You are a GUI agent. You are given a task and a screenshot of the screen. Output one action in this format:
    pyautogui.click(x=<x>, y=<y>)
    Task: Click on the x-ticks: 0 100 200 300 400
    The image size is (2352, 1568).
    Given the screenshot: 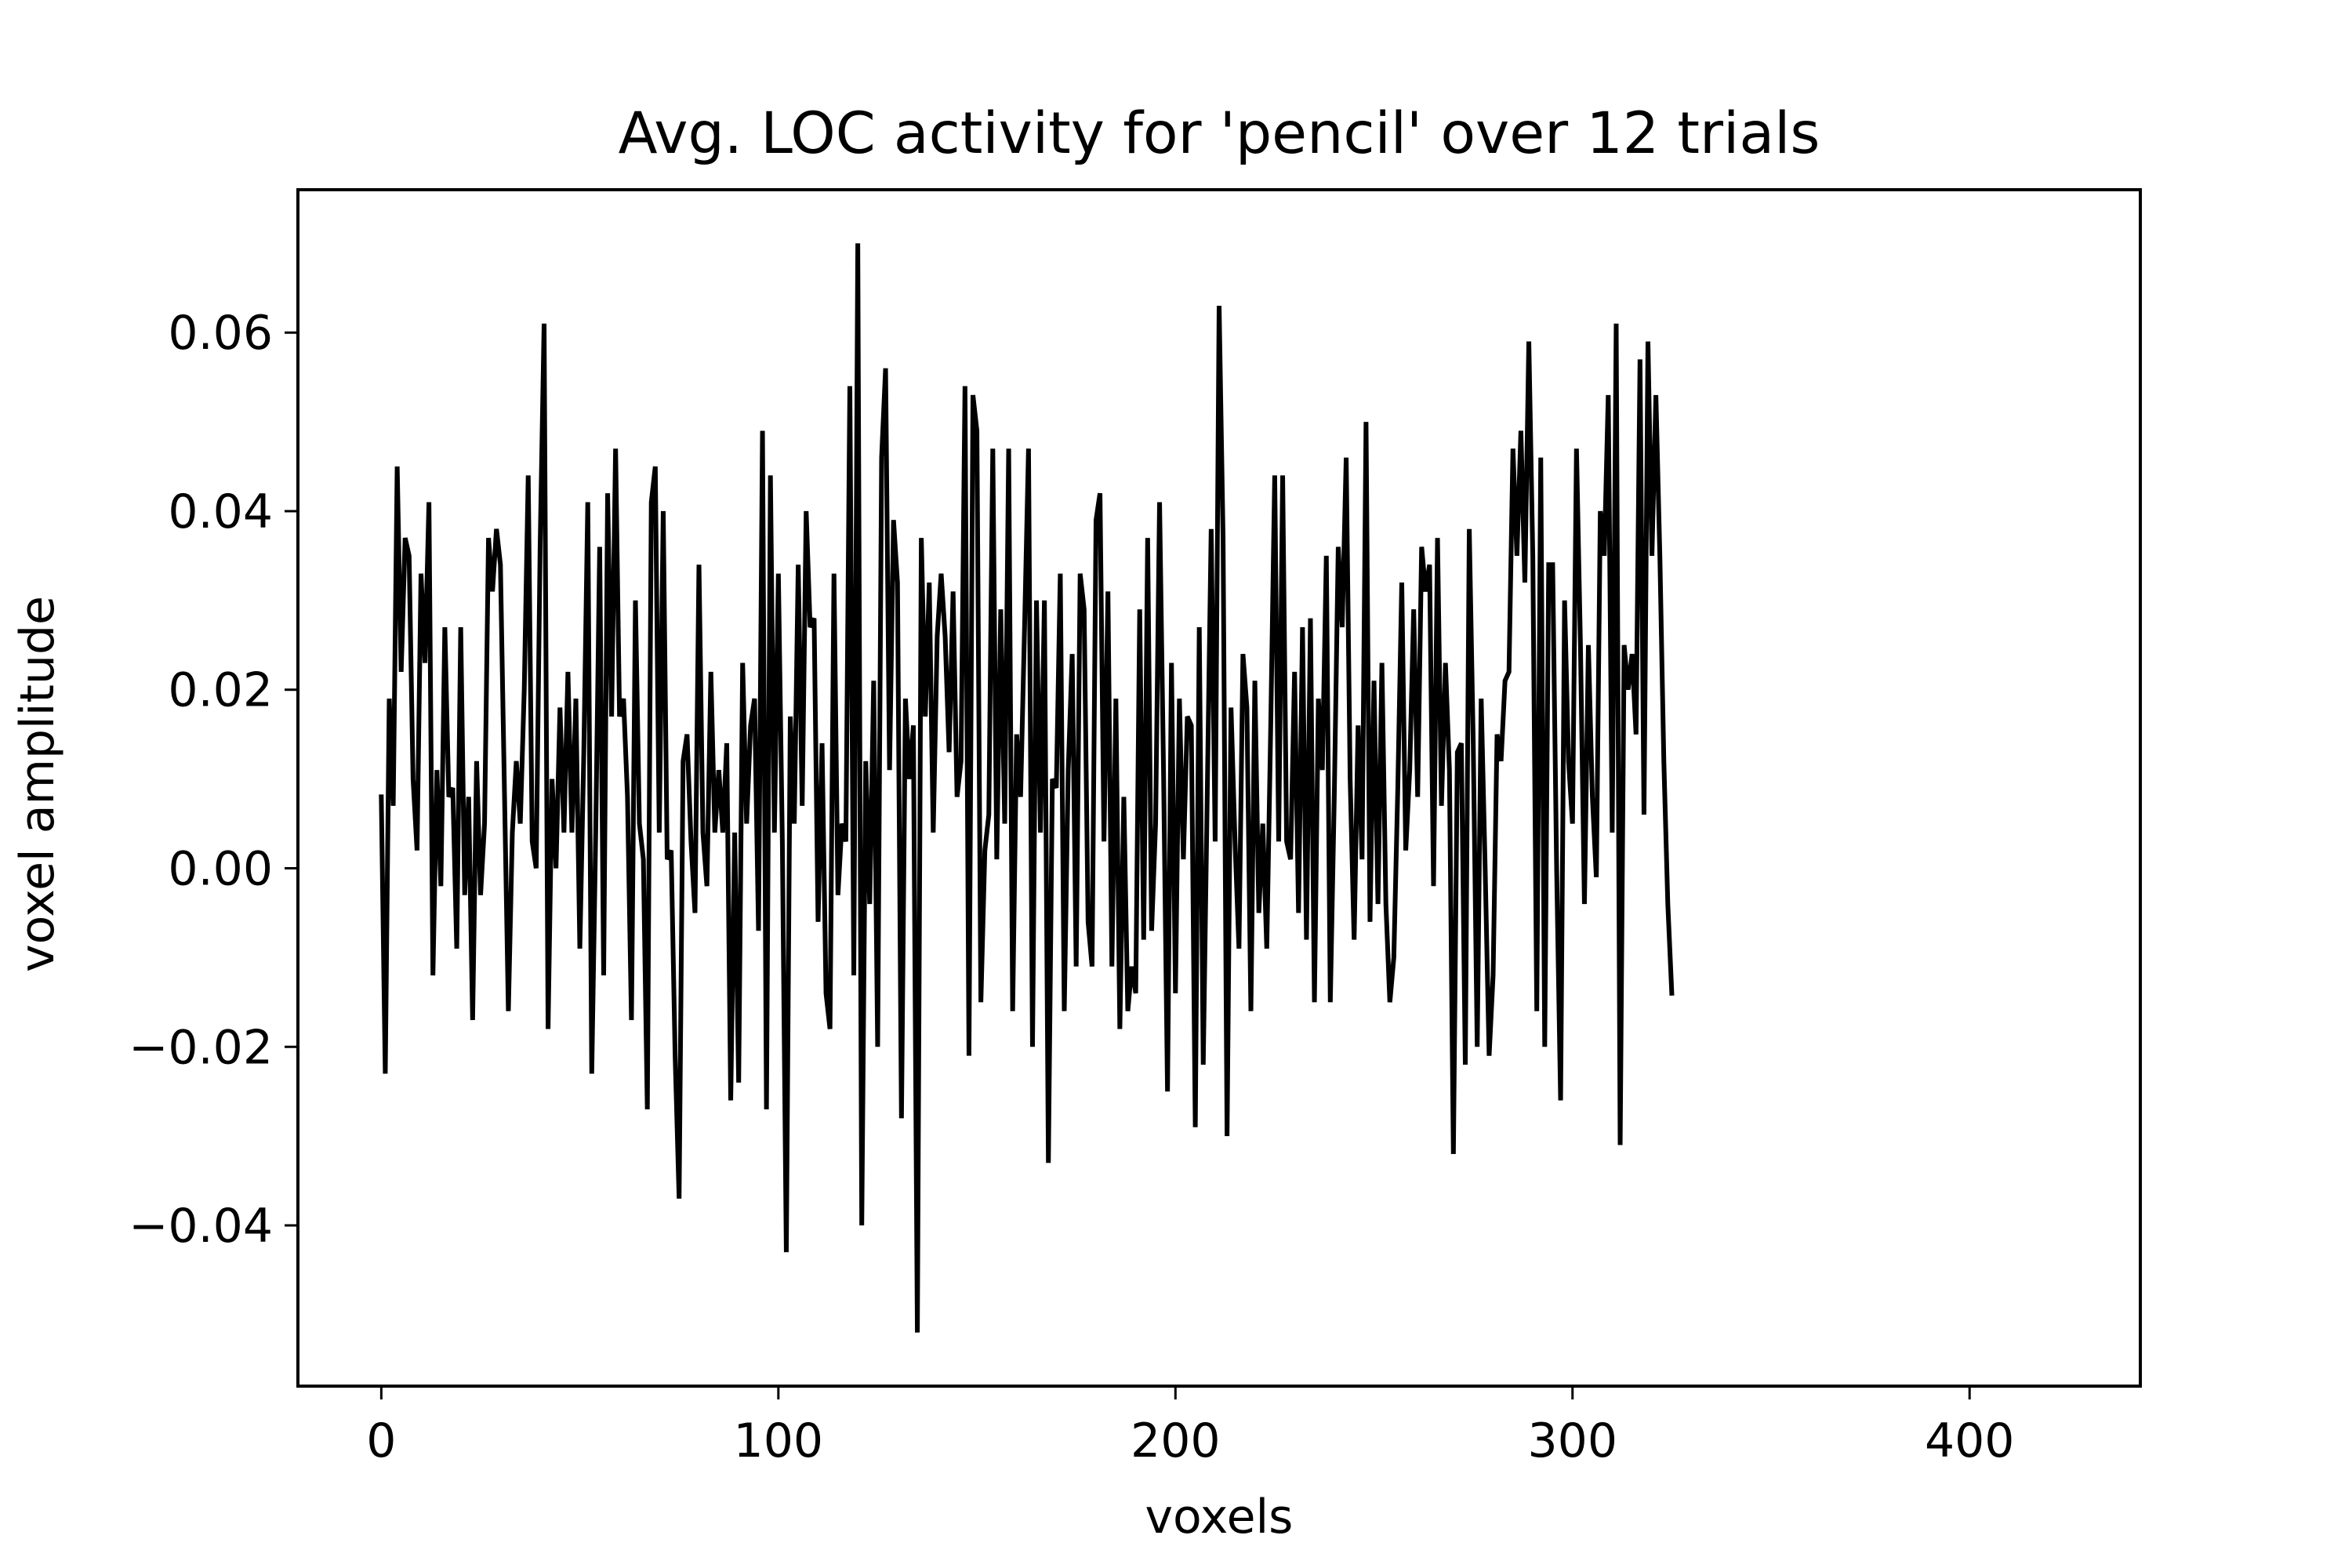 What is the action you would take?
    pyautogui.click(x=1190, y=1427)
    